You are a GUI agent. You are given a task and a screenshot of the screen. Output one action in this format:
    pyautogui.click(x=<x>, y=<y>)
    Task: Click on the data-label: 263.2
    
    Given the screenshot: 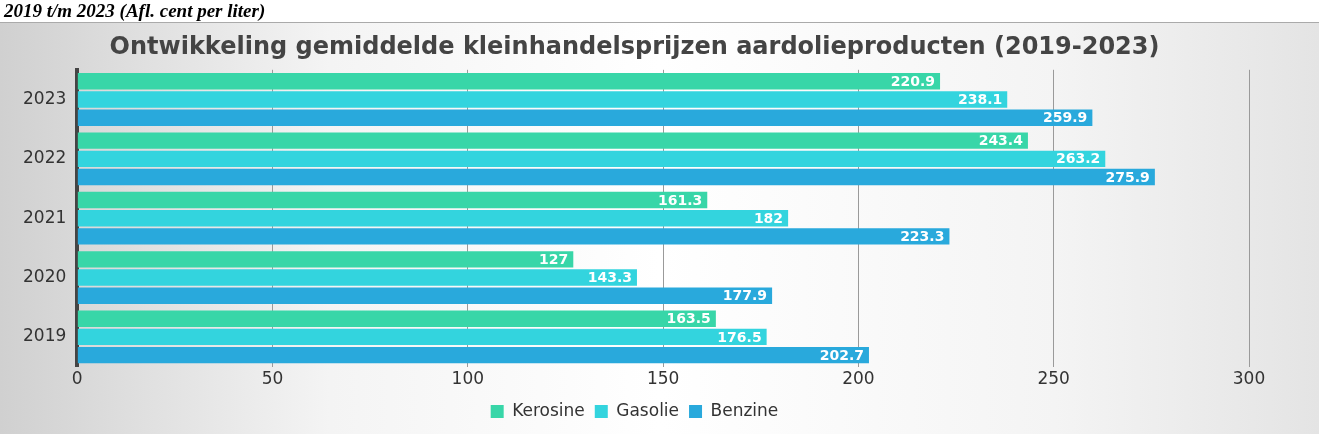 What is the action you would take?
    pyautogui.click(x=1078, y=158)
    